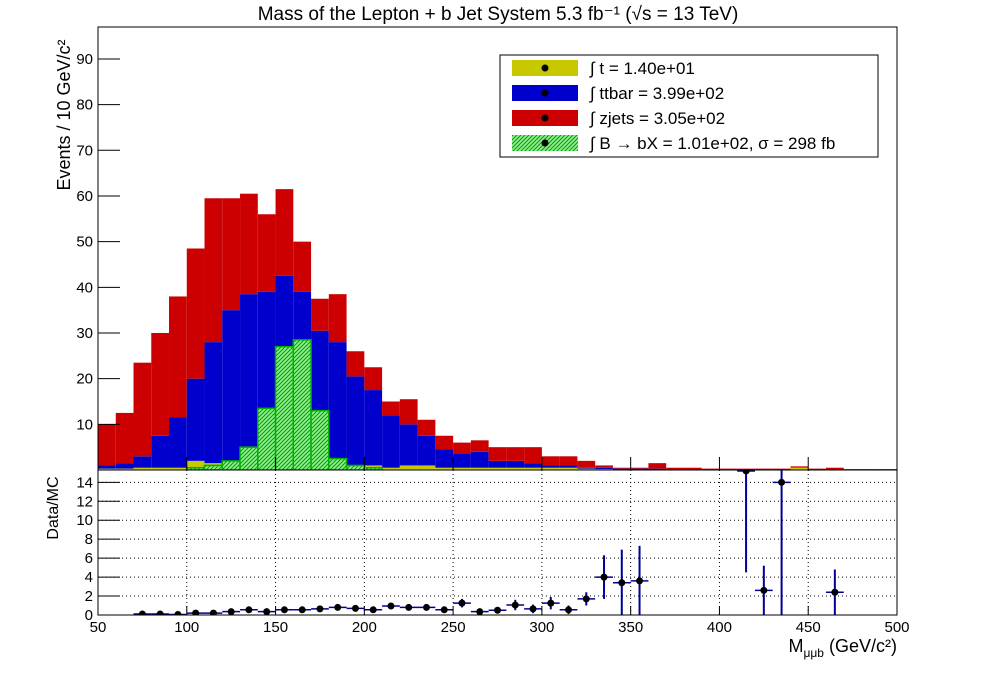 The image size is (998, 673). Describe the element at coordinates (795, 646) in the screenshot. I see `x-label-main: M` at that location.